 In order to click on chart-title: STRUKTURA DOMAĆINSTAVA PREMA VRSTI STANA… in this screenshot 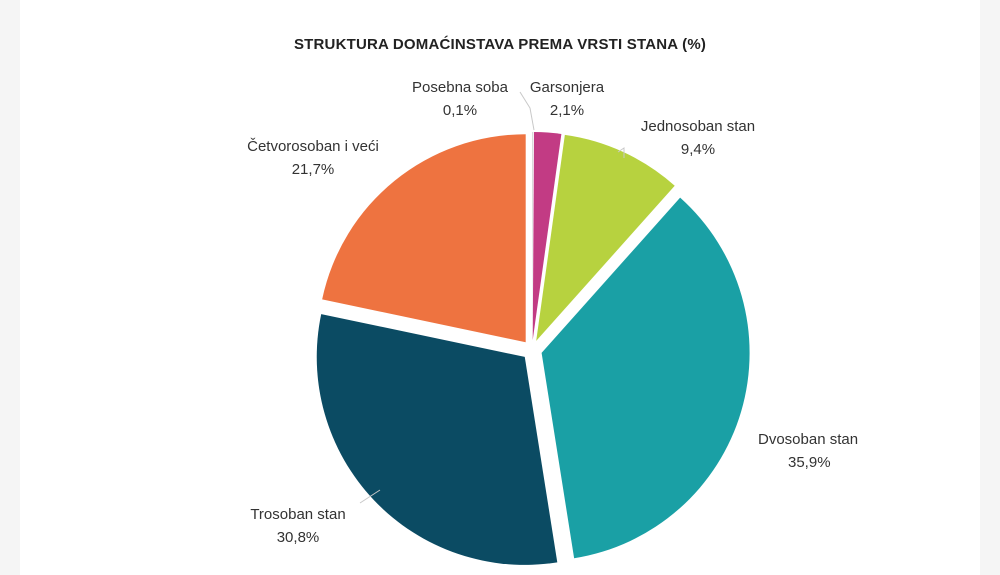, I will do `click(500, 44)`.